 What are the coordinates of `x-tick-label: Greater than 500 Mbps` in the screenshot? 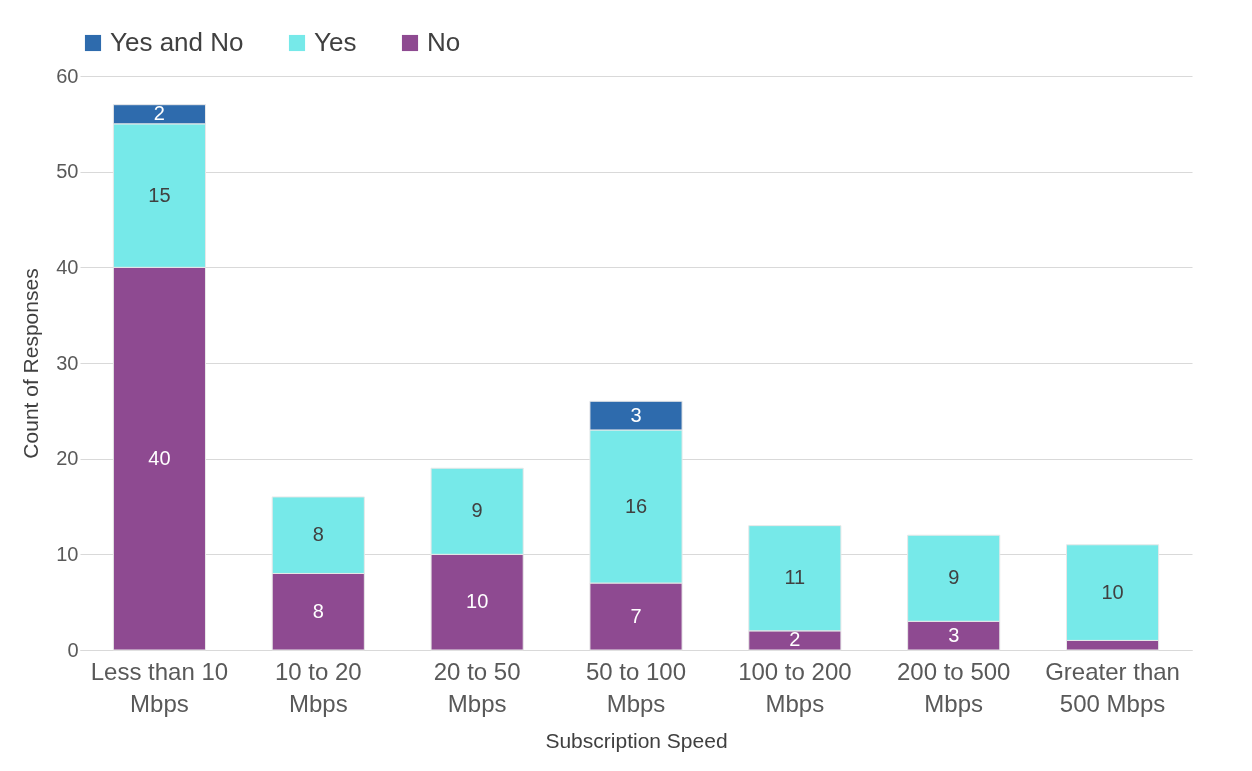 It's located at (1112, 687).